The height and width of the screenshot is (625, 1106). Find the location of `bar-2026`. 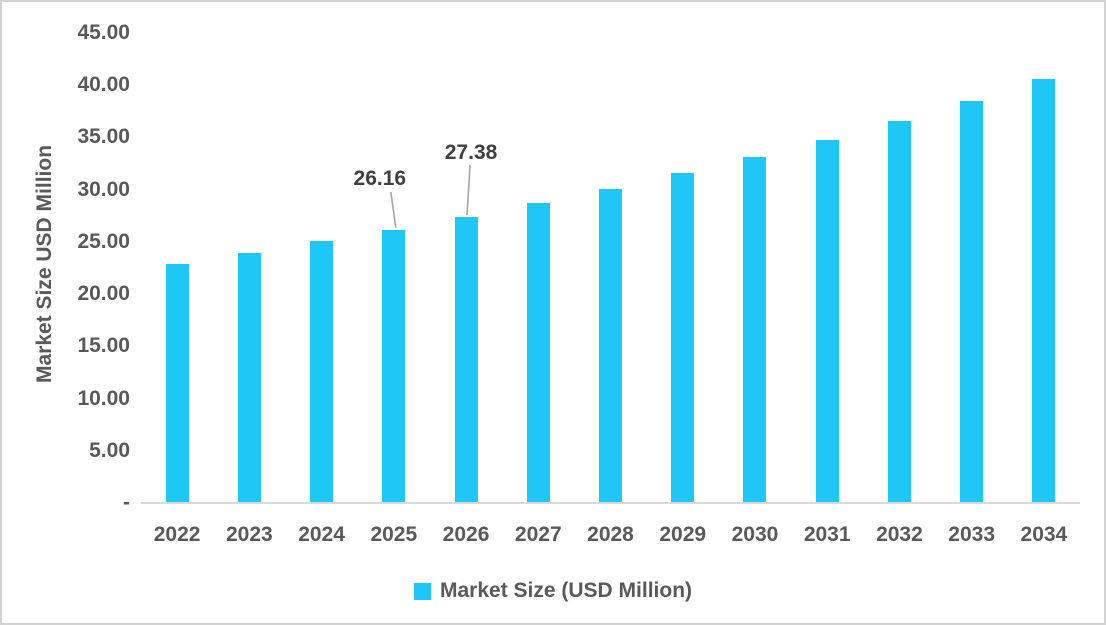

bar-2026 is located at coordinates (466, 359).